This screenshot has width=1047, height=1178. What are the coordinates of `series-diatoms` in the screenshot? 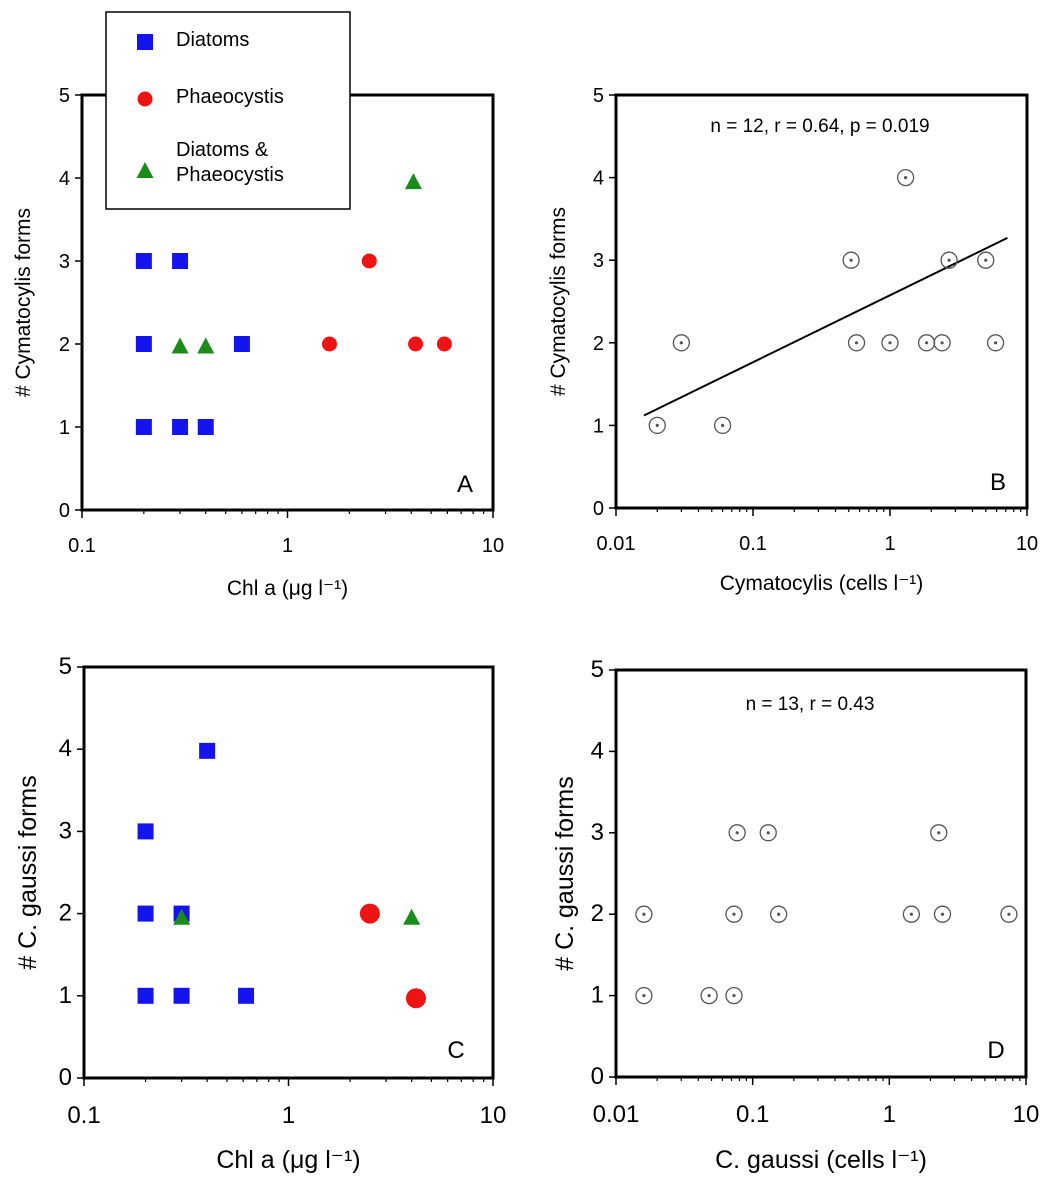 It's located at (192, 344).